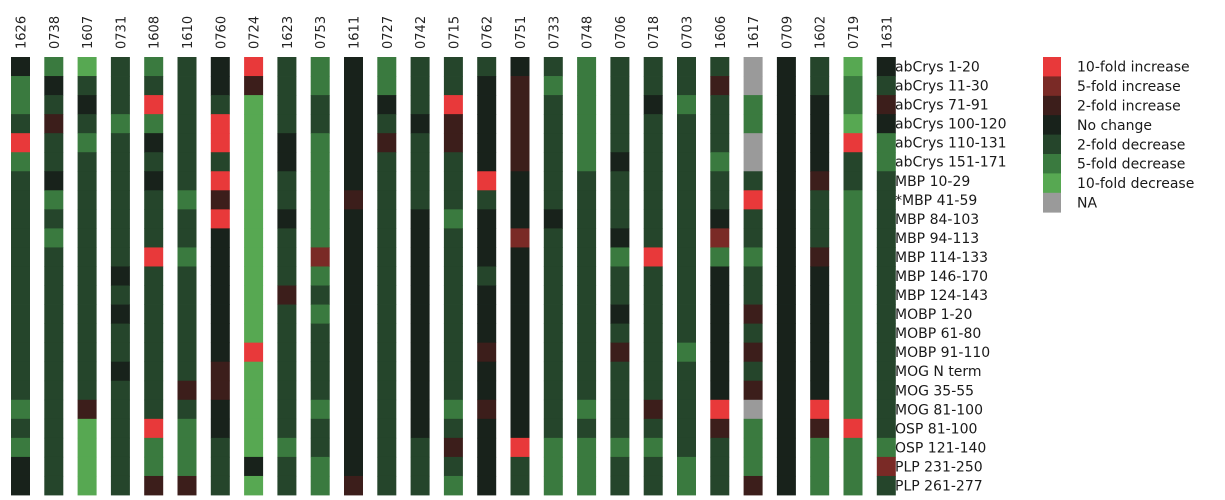 The width and height of the screenshot is (1225, 500). Describe the element at coordinates (942, 106) in the screenshot. I see `row-label: abCrys 71-91` at that location.